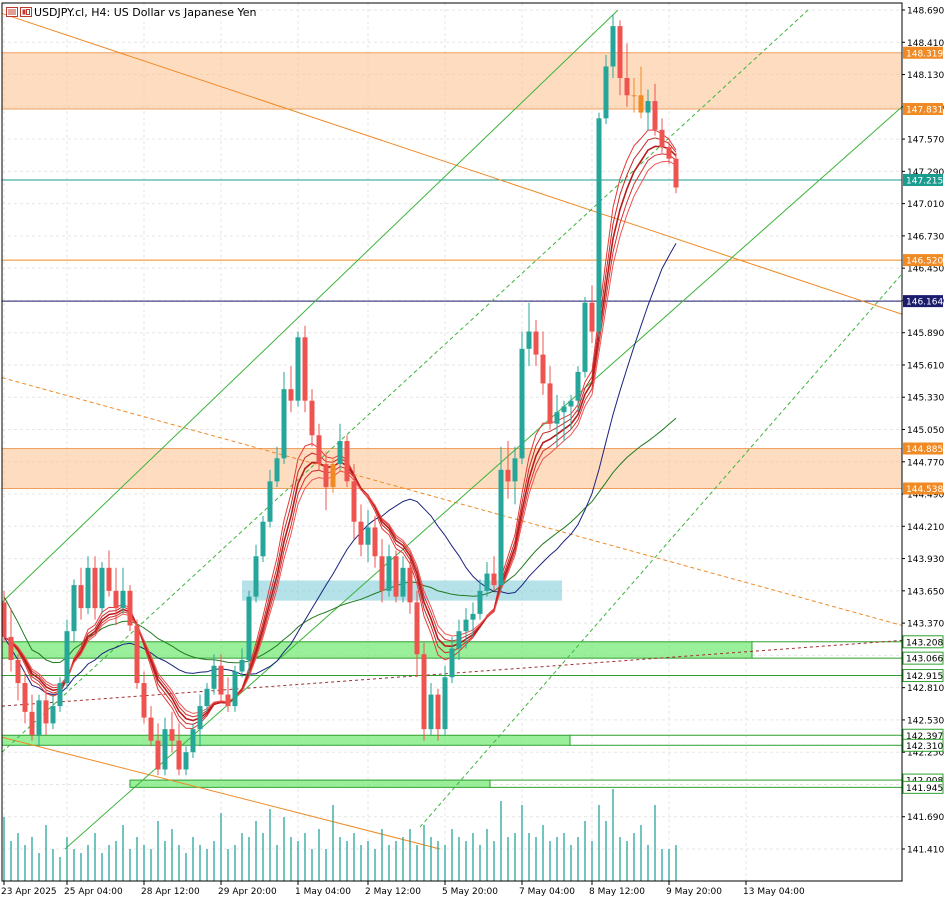  Describe the element at coordinates (925, 560) in the screenshot. I see `y-tick-label: 143.930` at that location.